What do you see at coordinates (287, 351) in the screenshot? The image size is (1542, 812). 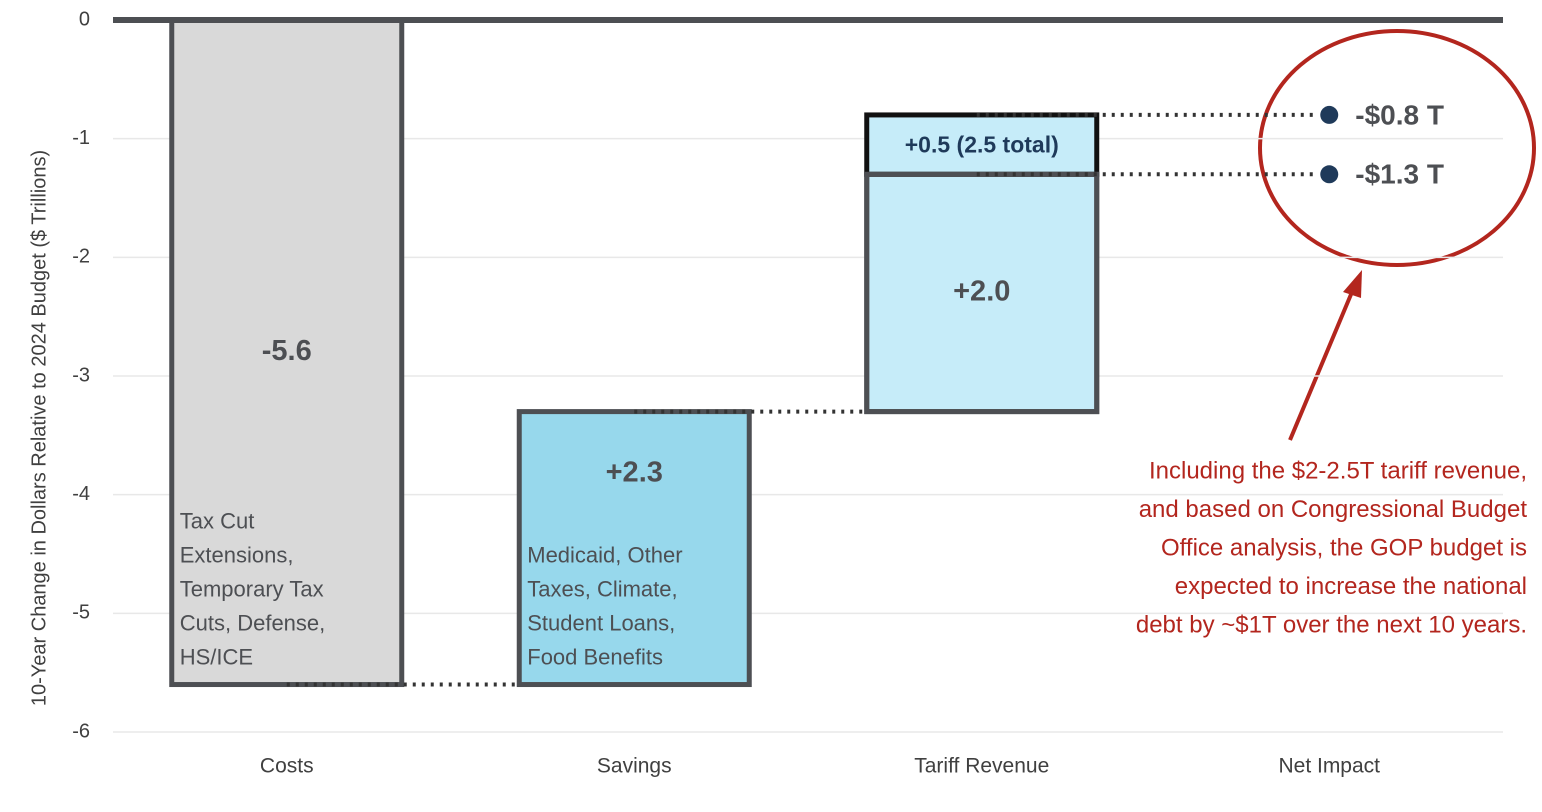 I see `value-label: -5.6` at bounding box center [287, 351].